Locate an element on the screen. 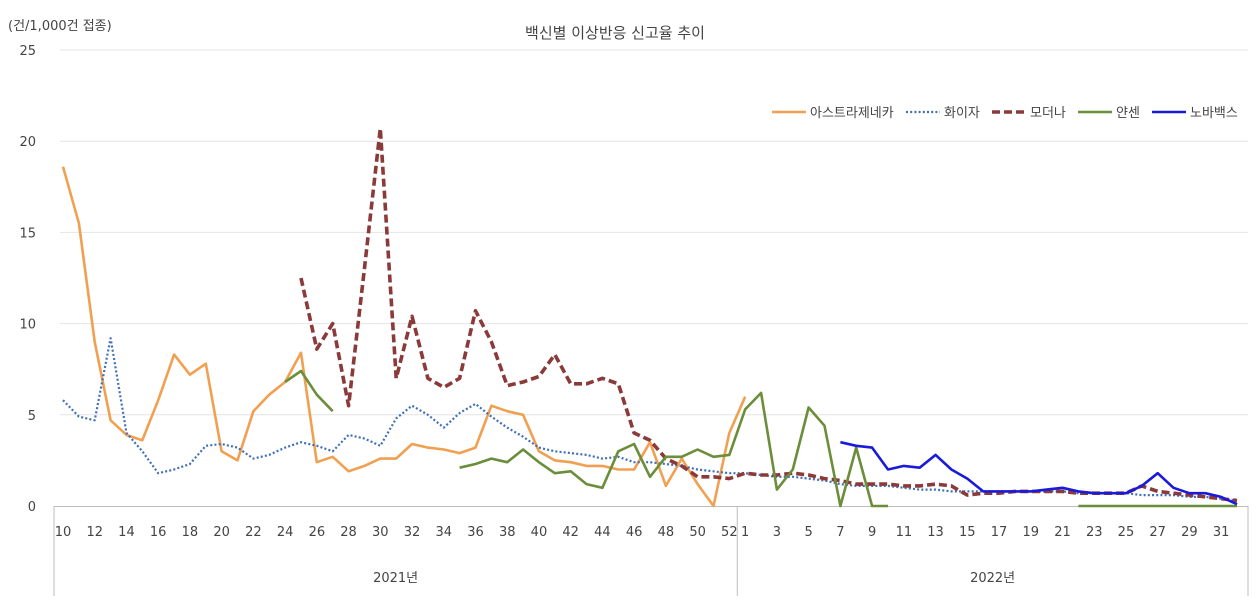 The height and width of the screenshot is (603, 1257). y-tick-label: 20 is located at coordinates (27, 142).